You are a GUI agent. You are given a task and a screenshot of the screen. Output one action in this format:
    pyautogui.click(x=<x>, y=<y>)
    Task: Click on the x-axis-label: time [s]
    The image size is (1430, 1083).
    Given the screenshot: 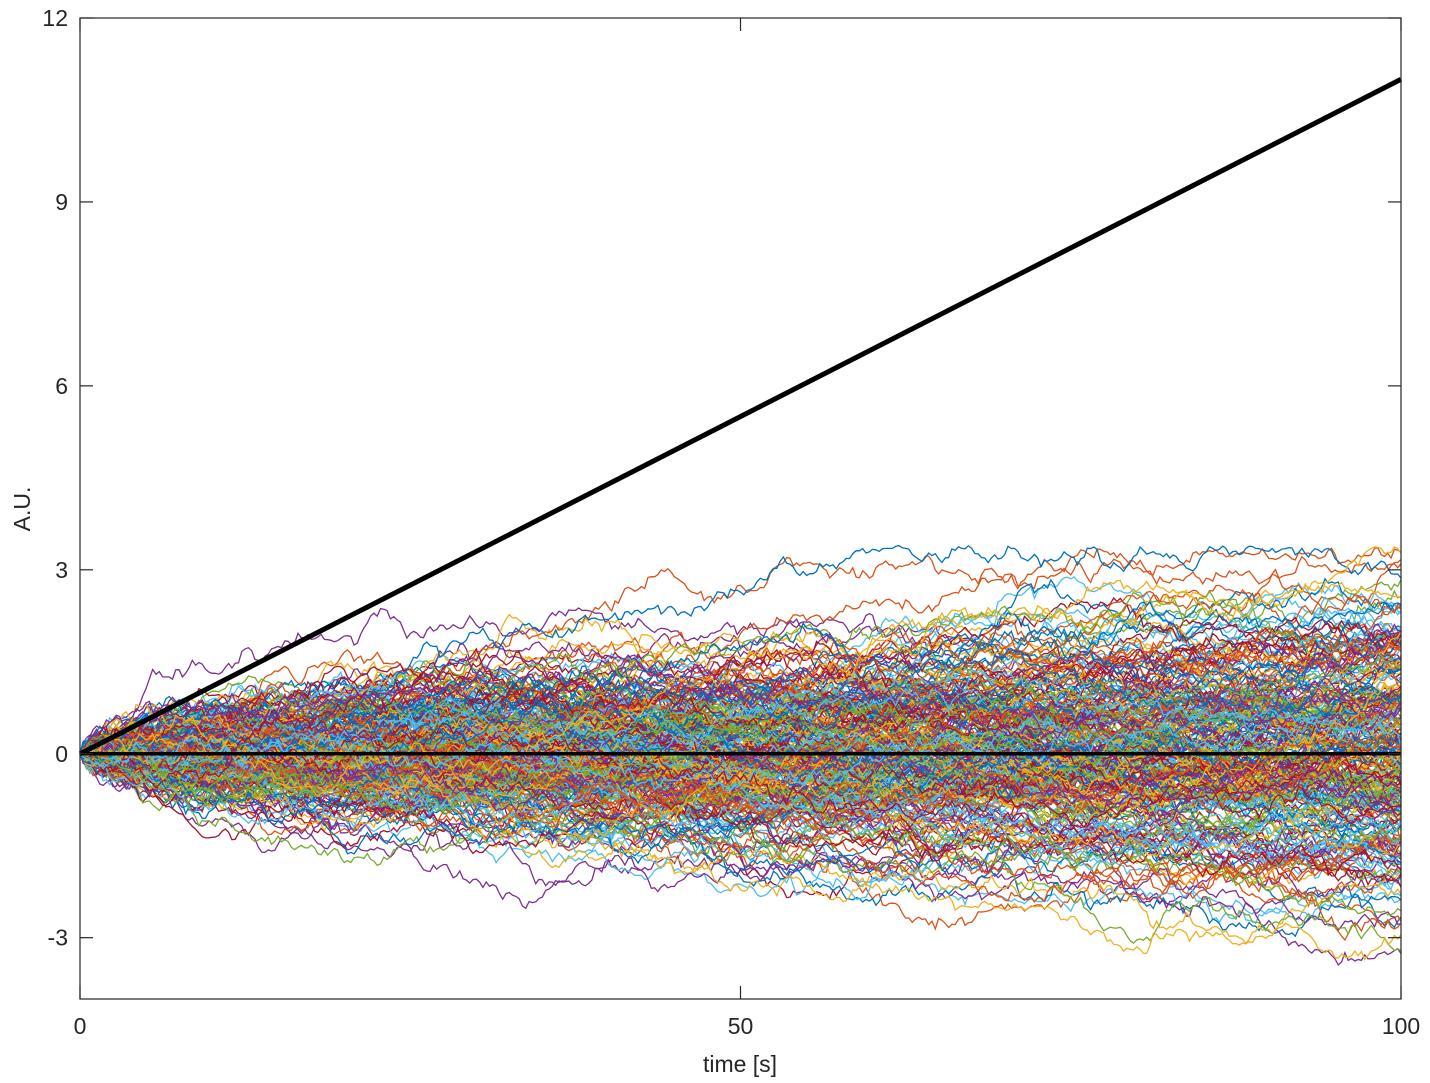 What is the action you would take?
    pyautogui.click(x=740, y=1064)
    